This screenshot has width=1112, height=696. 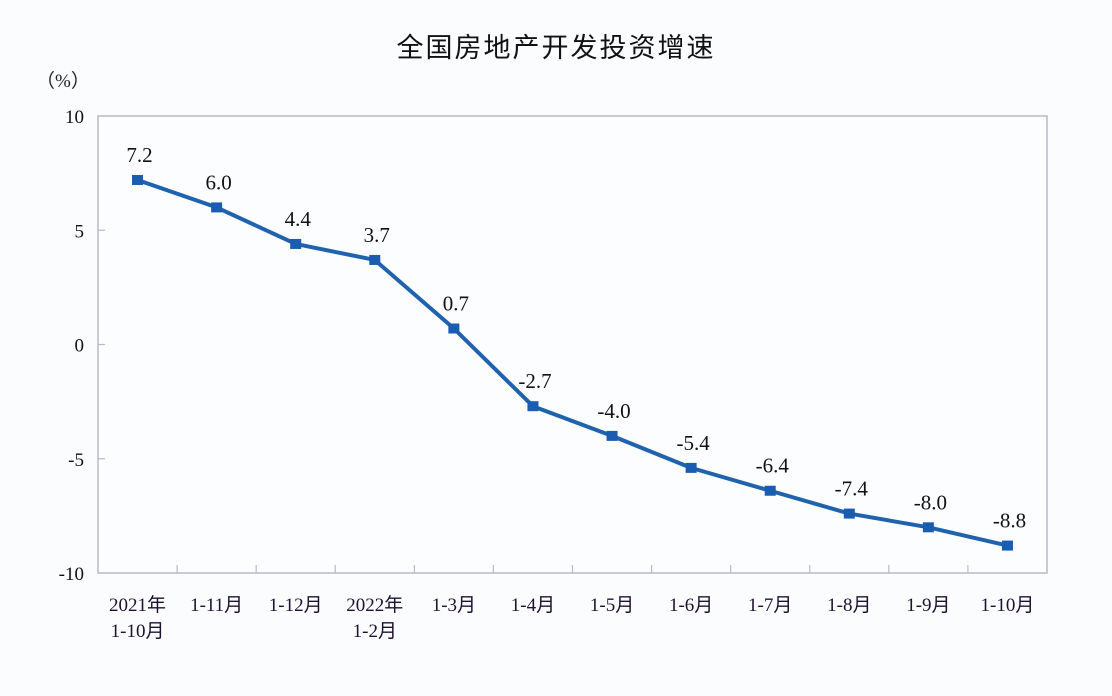 I want to click on data-point-label: -5.4, so click(x=694, y=443).